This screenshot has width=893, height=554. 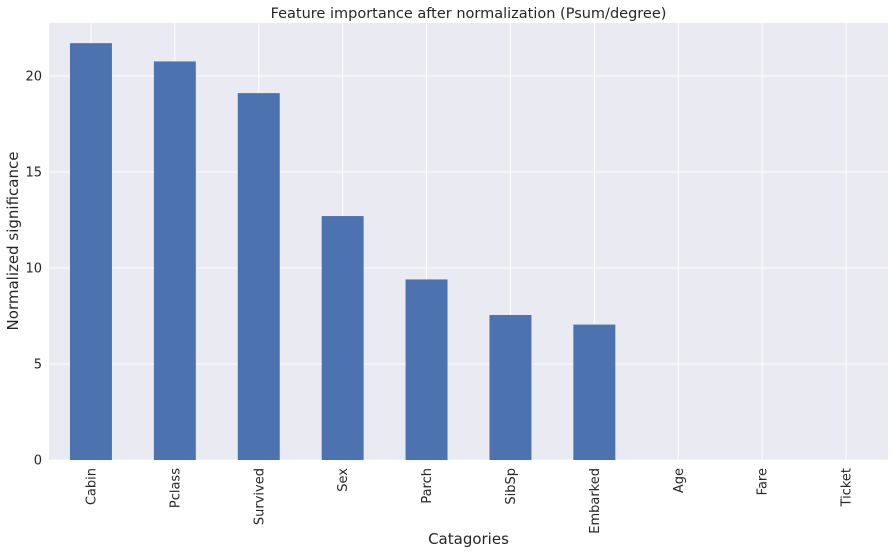 I want to click on x-tick-label: Sex, so click(x=343, y=480).